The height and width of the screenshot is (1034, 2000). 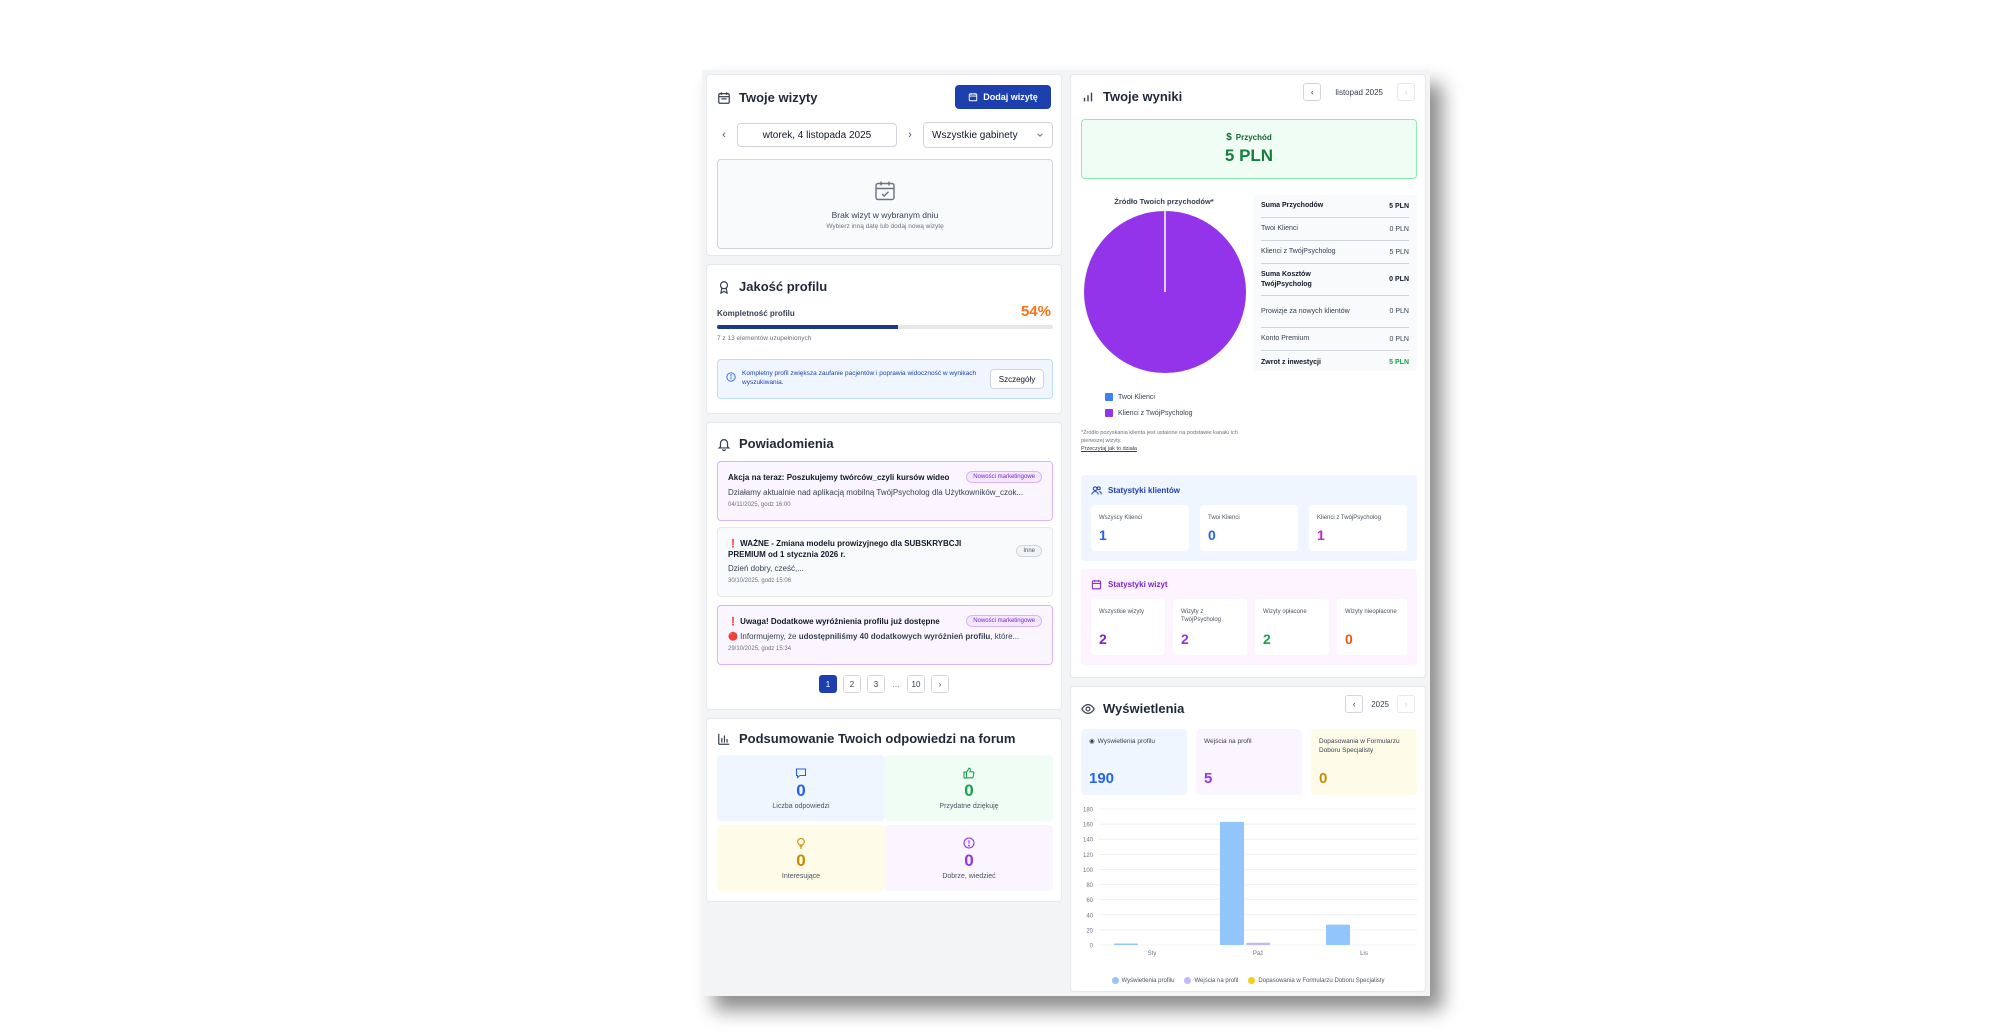 I want to click on period-label: listopad 2025, so click(x=1359, y=92).